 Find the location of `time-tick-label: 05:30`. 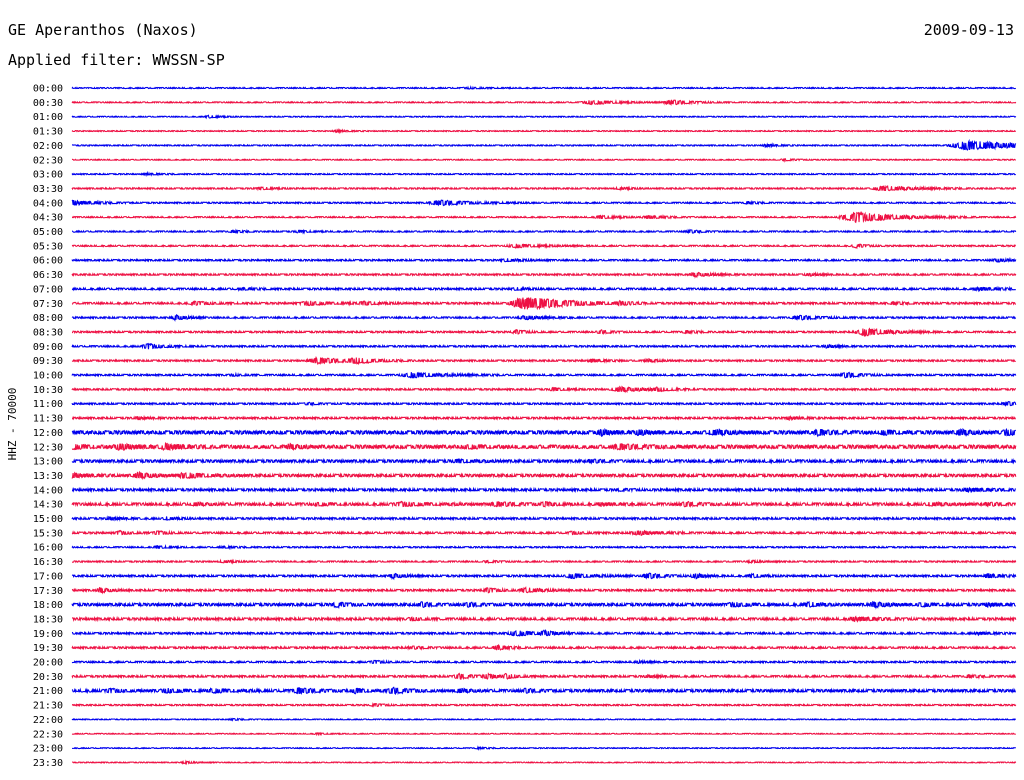

time-tick-label: 05:30 is located at coordinates (48, 246).